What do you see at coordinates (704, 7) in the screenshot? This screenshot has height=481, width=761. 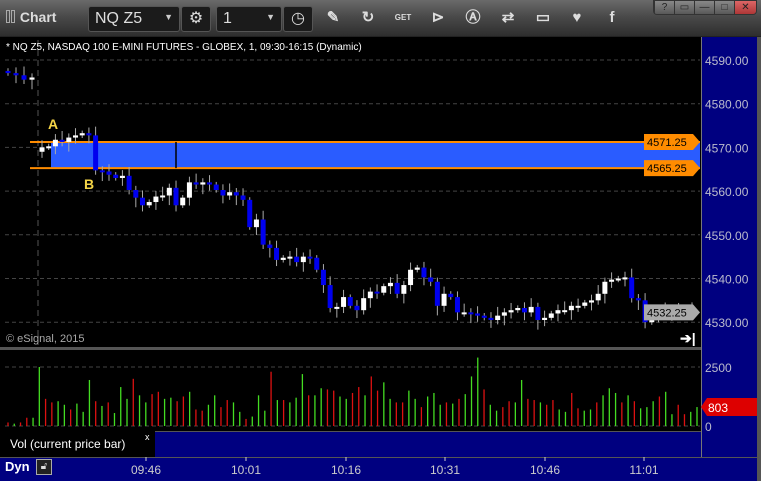 I see `minimize-button: —` at bounding box center [704, 7].